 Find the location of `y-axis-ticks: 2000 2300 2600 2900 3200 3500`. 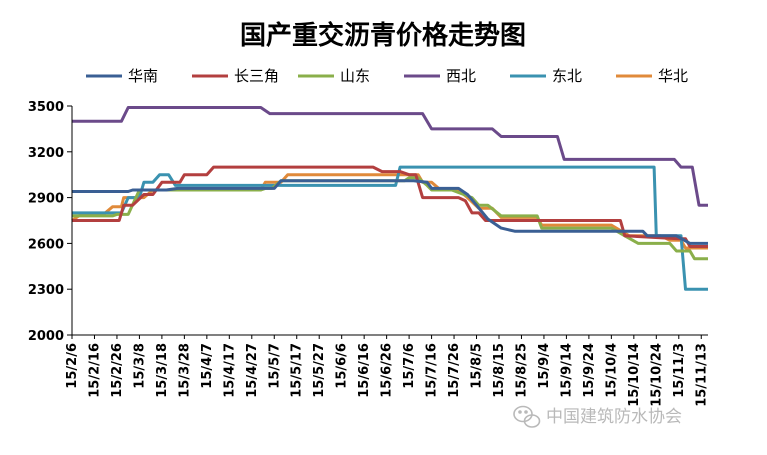

y-axis-ticks: 2000 2300 2600 2900 3200 3500 is located at coordinates (50, 222).